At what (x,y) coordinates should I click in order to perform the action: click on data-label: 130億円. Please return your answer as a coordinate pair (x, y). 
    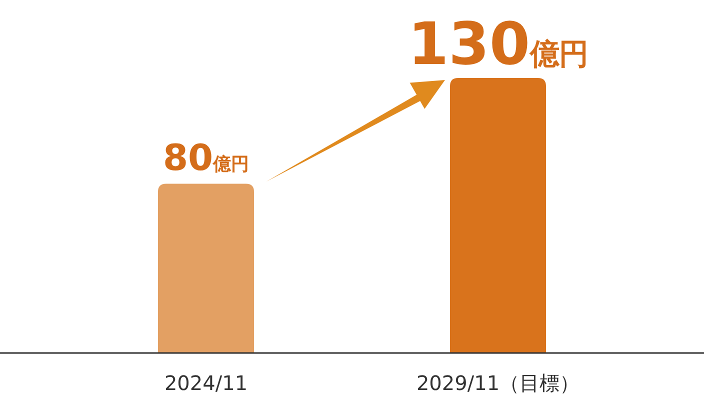
    Looking at the image, I should click on (498, 44).